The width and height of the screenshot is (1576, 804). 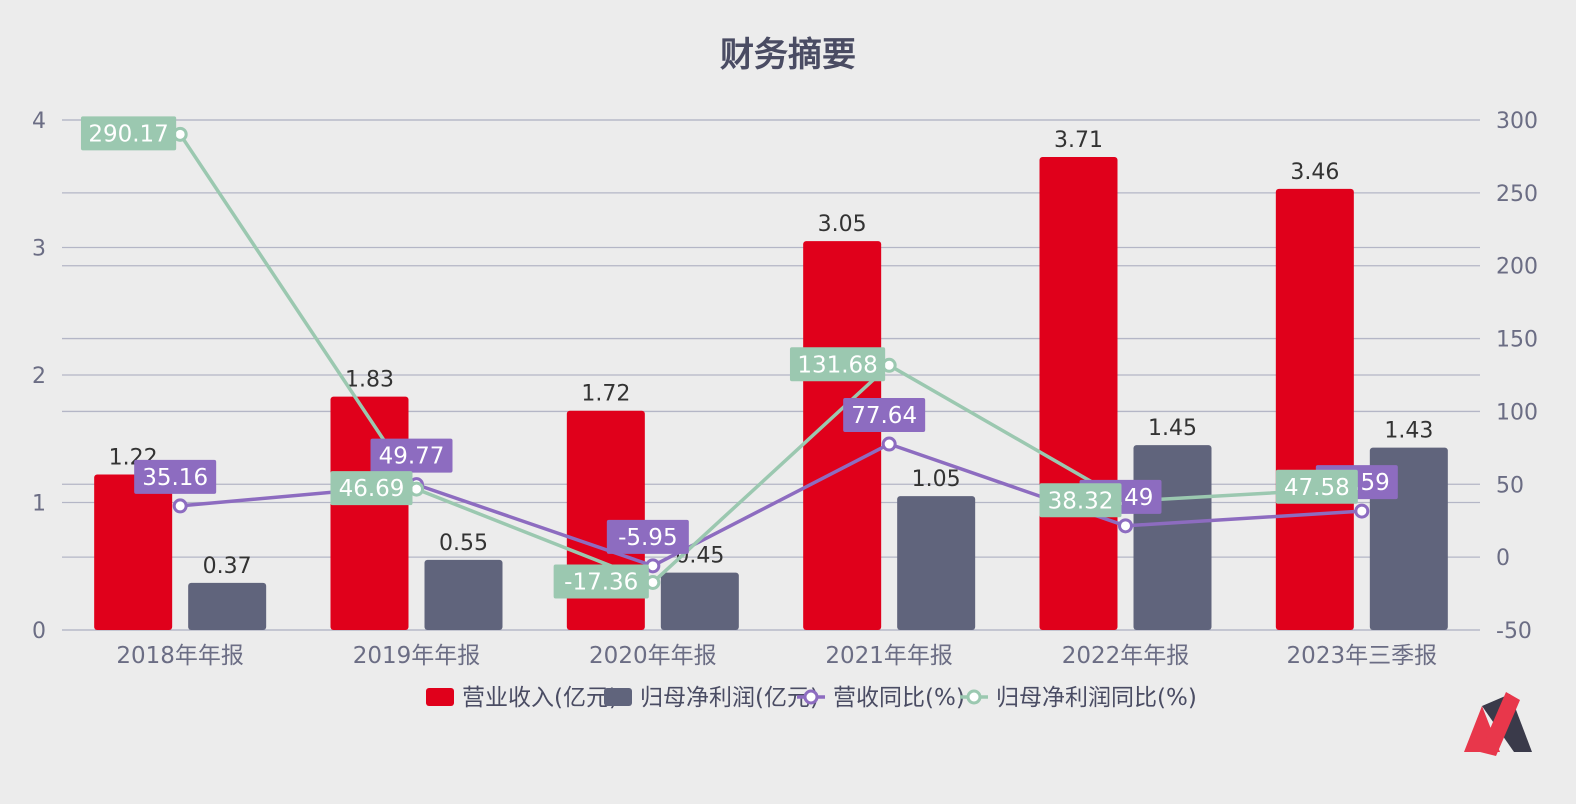 I want to click on legend-label: 营收同比(%), so click(x=899, y=698).